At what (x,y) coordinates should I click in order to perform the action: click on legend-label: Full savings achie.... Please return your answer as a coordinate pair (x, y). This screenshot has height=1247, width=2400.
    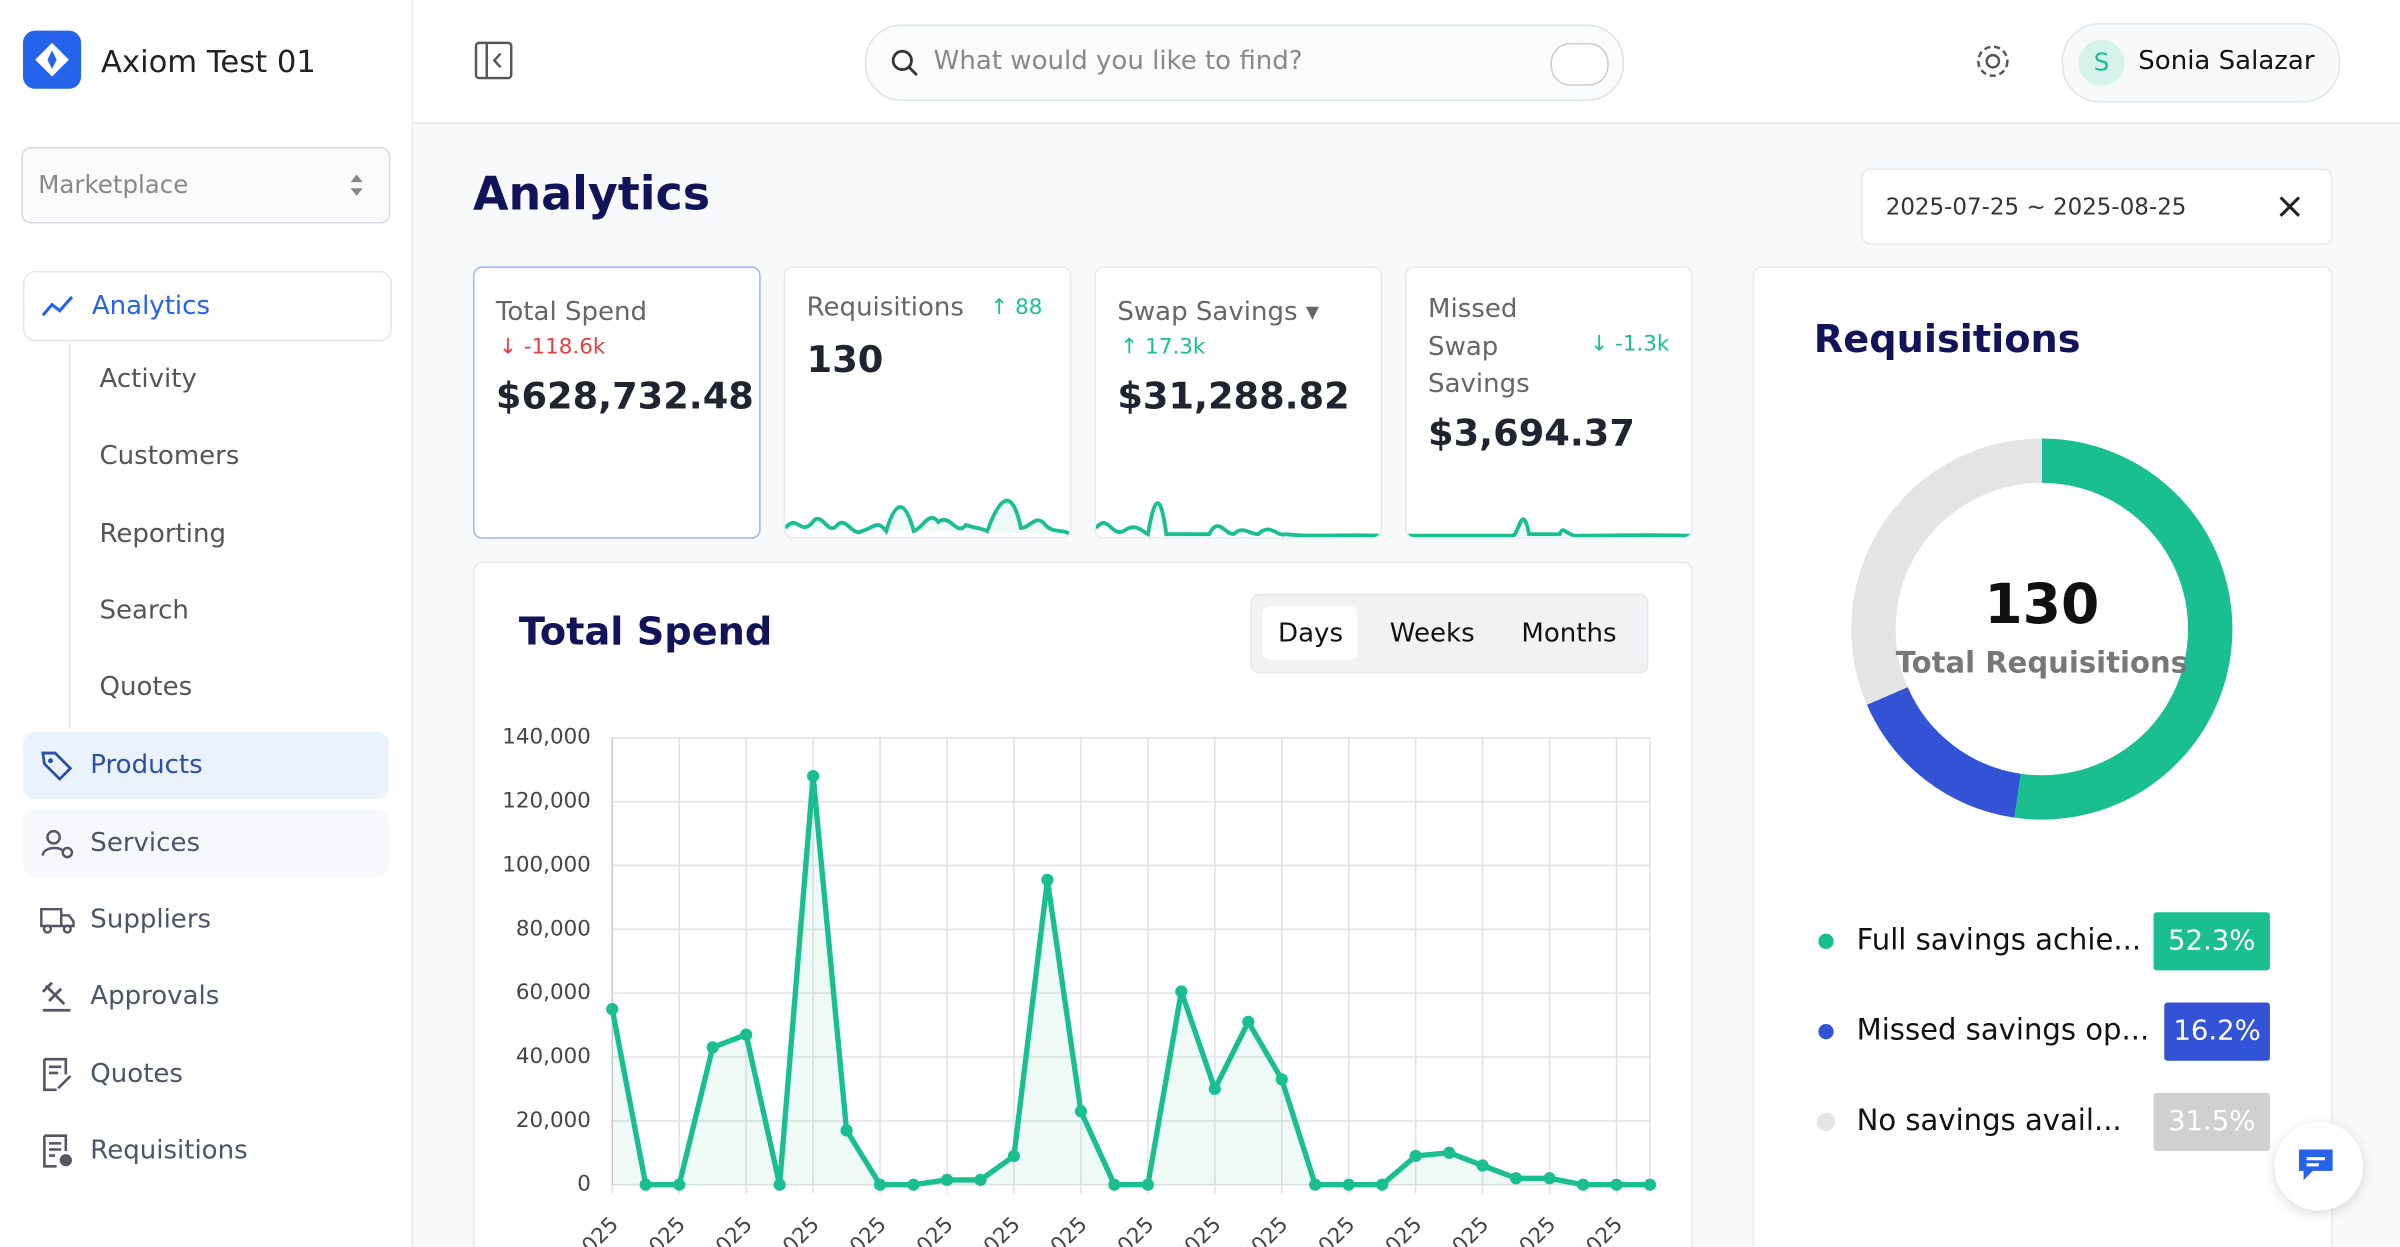
    Looking at the image, I should click on (1999, 939).